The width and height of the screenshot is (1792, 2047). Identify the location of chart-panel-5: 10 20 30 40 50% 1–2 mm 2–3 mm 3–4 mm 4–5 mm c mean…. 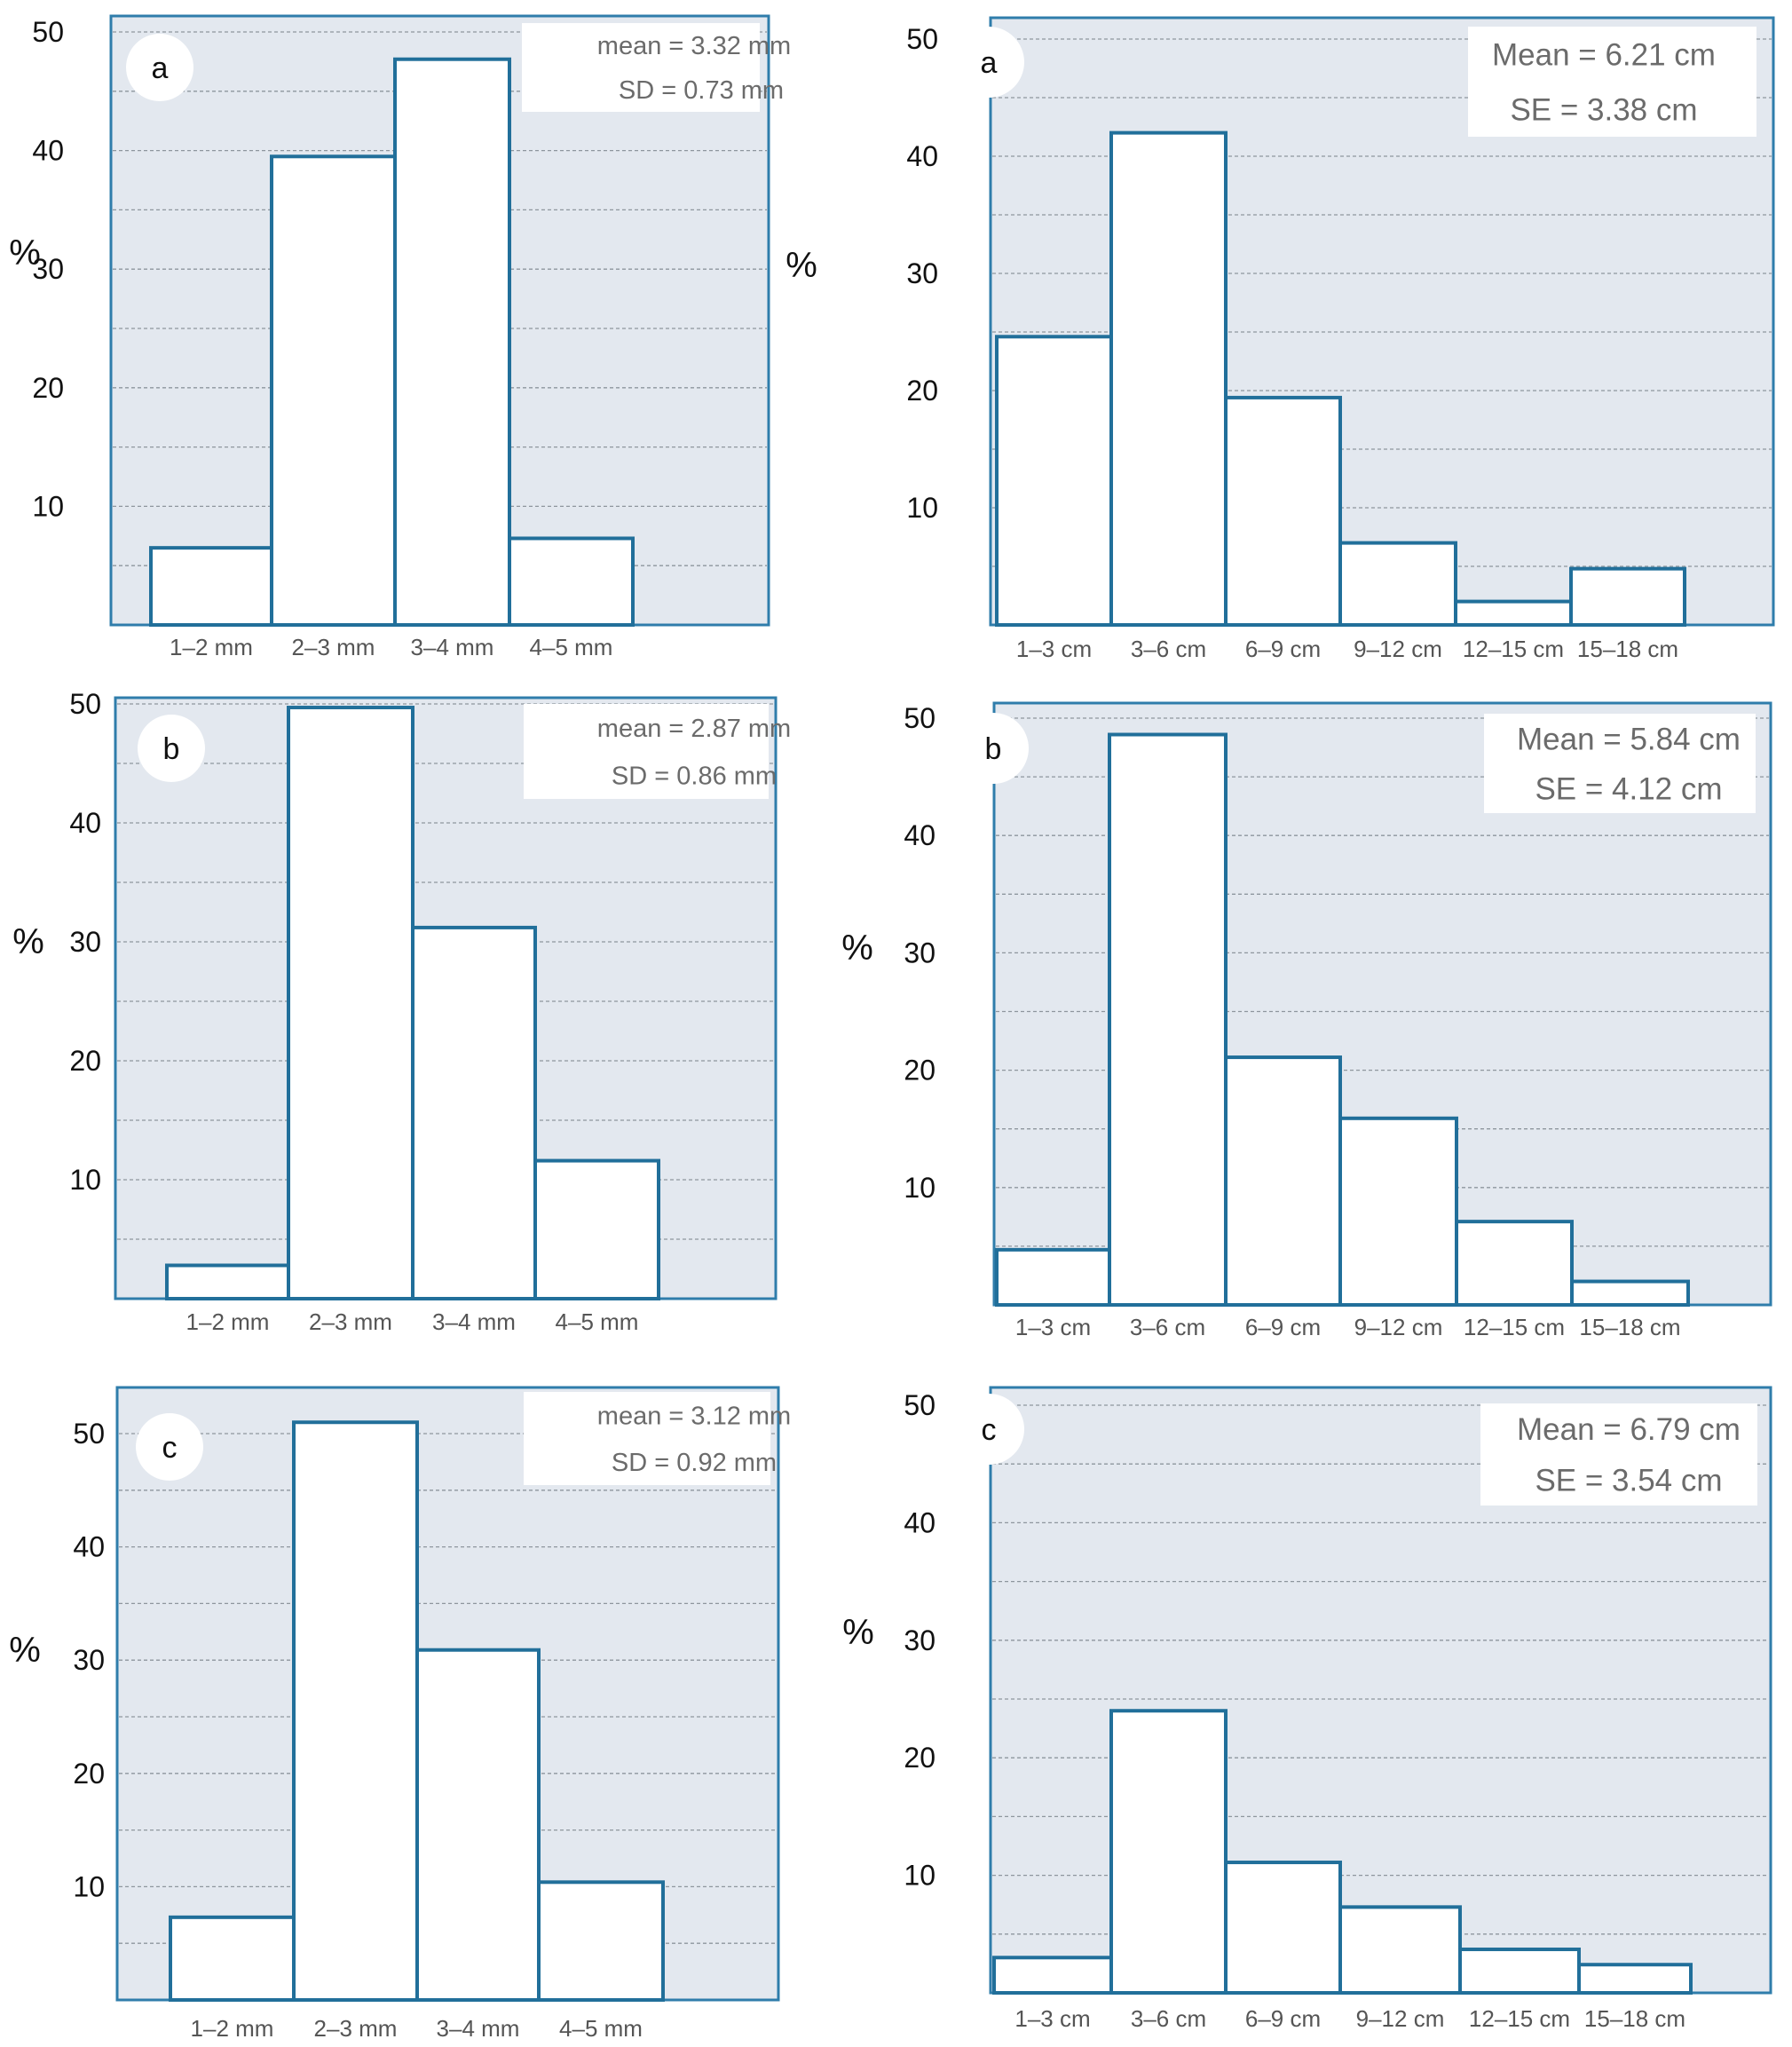
(400, 1714).